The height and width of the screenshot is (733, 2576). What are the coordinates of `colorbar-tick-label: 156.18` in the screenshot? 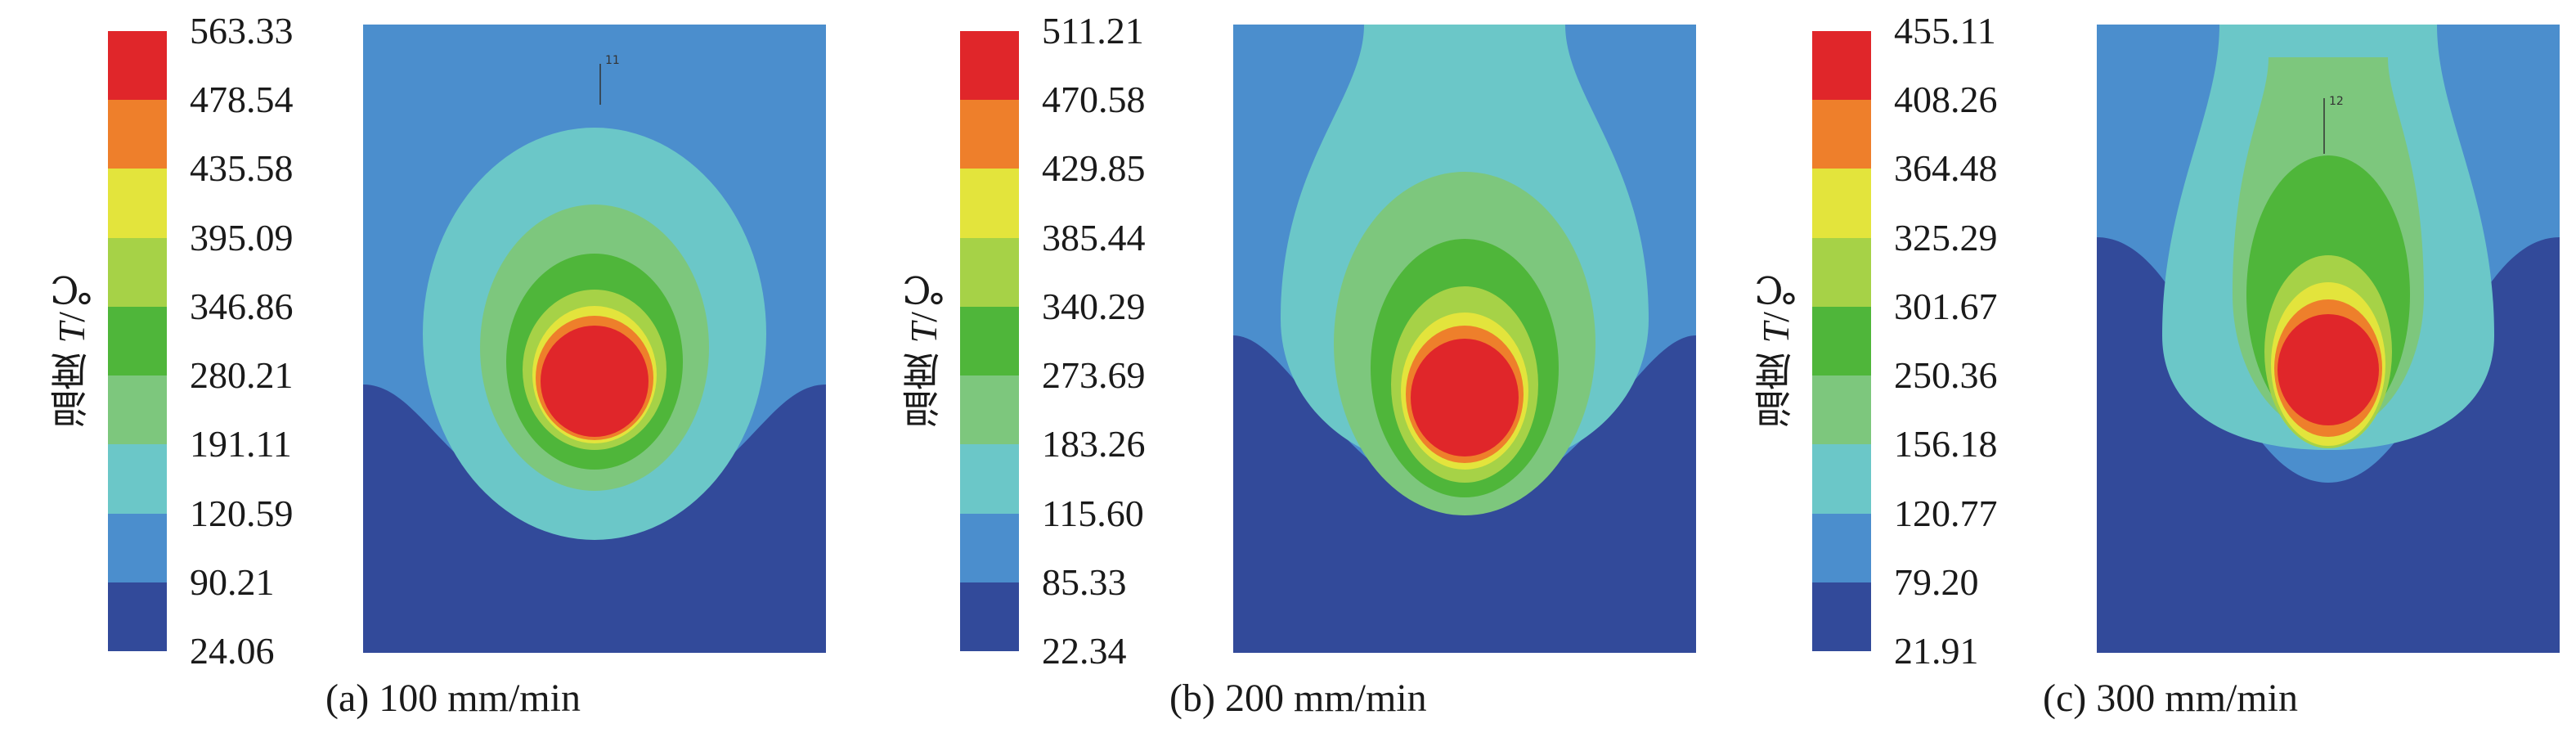 It's located at (1946, 444).